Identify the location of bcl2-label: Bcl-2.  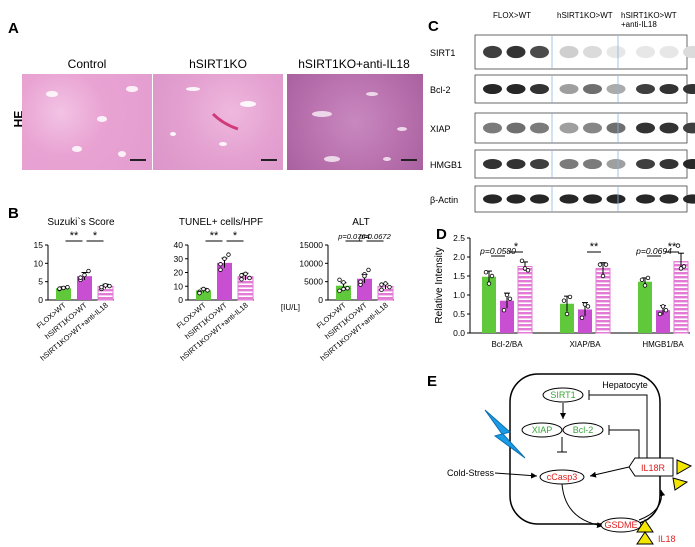
(583, 430).